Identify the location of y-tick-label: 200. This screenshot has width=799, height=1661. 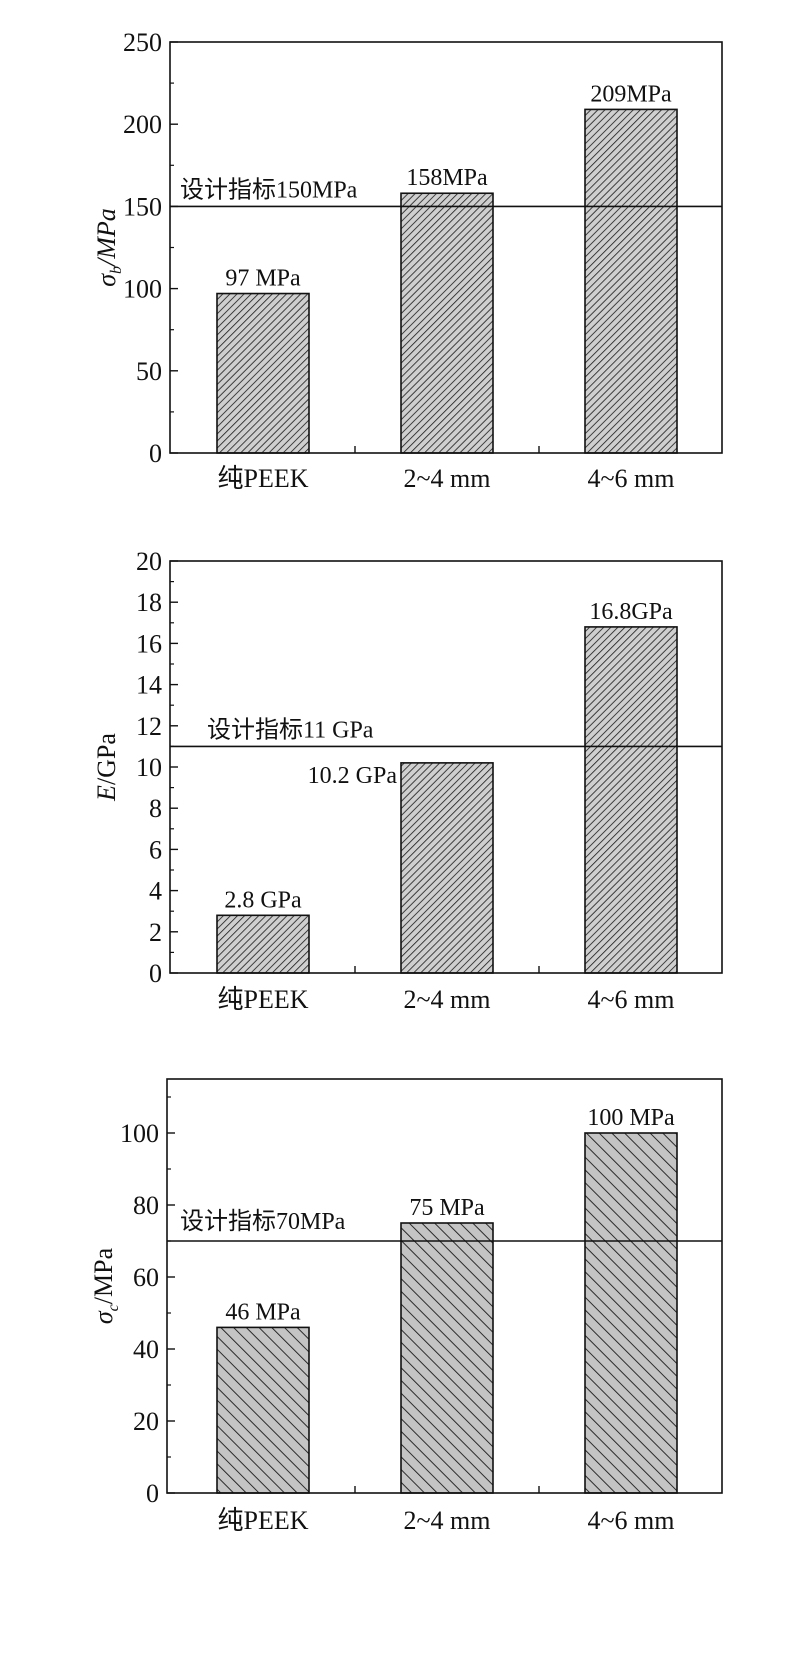
(142, 124).